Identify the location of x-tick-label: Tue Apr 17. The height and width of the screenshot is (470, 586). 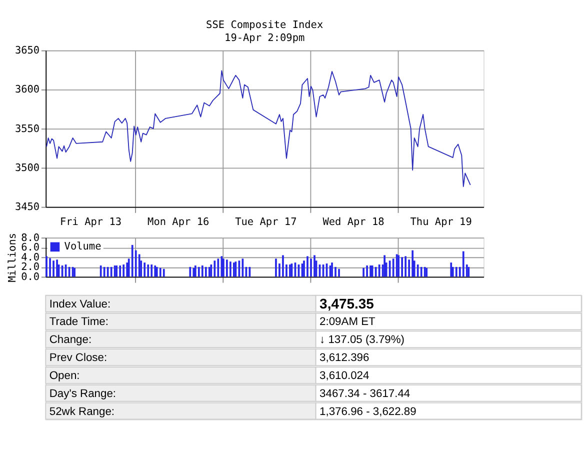
(266, 222).